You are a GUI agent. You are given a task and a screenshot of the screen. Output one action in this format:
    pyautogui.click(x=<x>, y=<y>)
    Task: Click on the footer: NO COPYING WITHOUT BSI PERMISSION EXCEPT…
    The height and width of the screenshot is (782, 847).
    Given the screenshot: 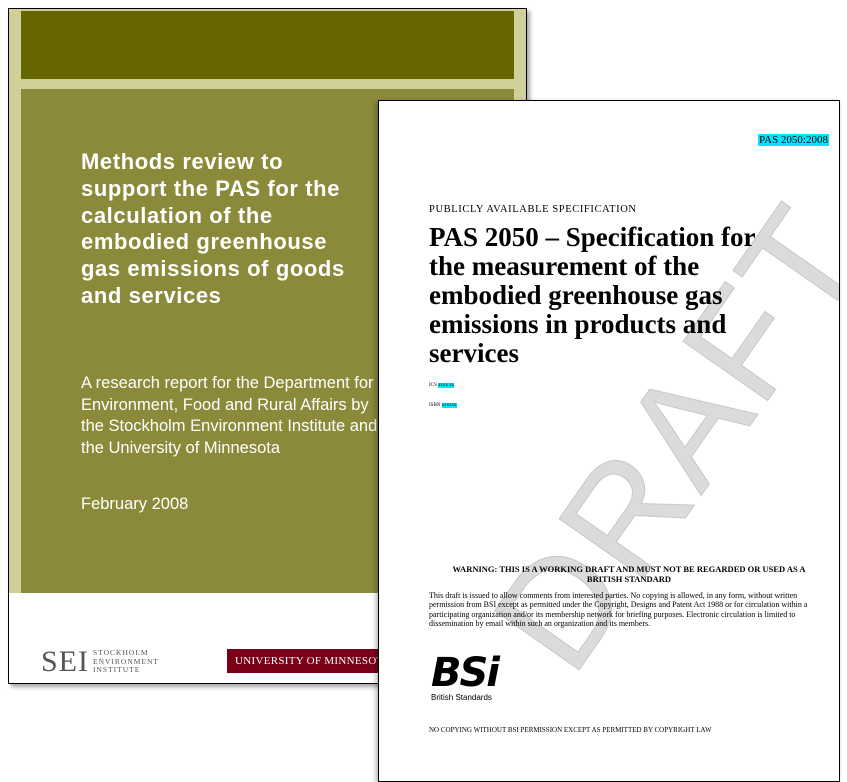 What is the action you would take?
    pyautogui.click(x=570, y=730)
    